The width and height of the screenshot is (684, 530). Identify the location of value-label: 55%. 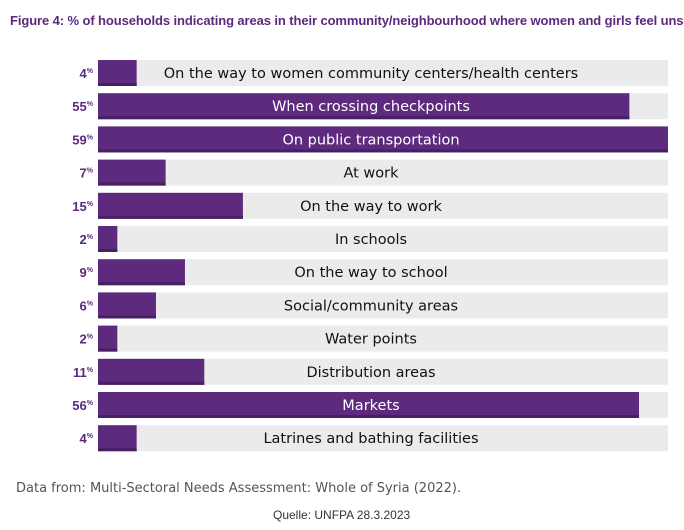
(82, 106).